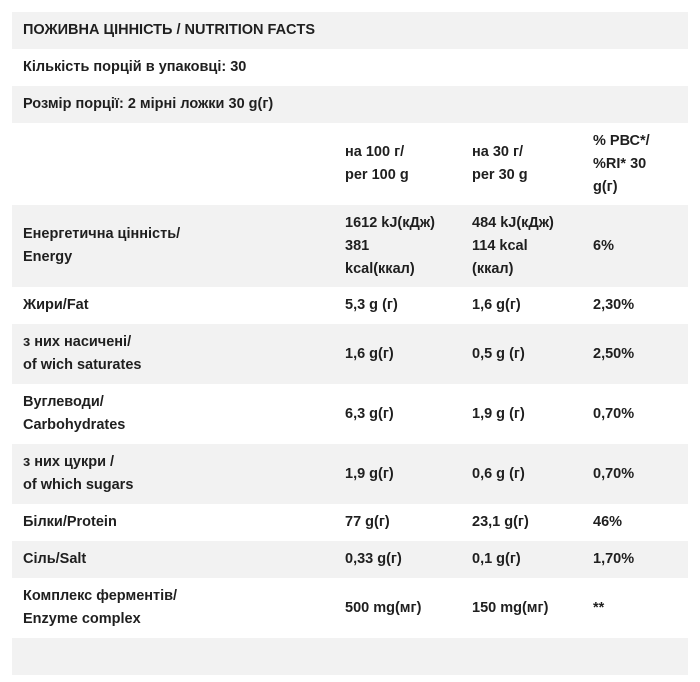 The height and width of the screenshot is (682, 700). What do you see at coordinates (496, 305) in the screenshot?
I see `value-per30-line: 1,6 g(г)` at bounding box center [496, 305].